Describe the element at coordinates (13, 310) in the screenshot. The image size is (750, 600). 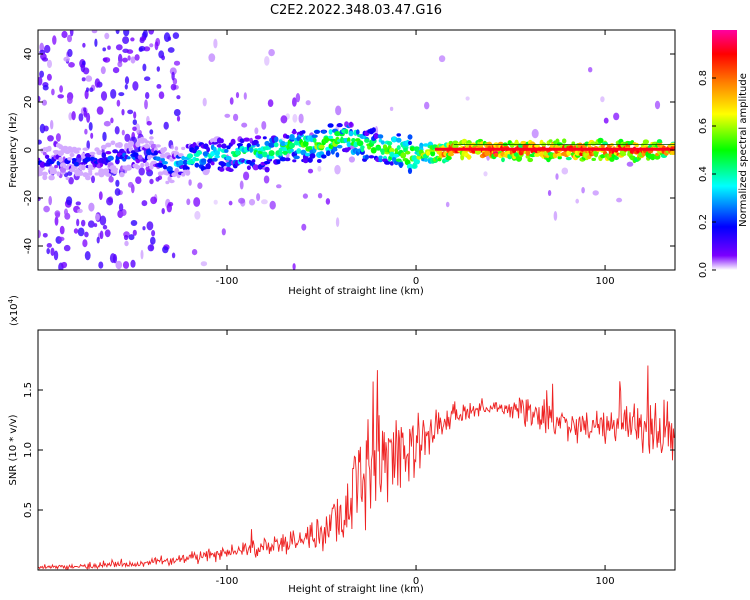
I see `snr-y-scale-note: (x104)` at that location.